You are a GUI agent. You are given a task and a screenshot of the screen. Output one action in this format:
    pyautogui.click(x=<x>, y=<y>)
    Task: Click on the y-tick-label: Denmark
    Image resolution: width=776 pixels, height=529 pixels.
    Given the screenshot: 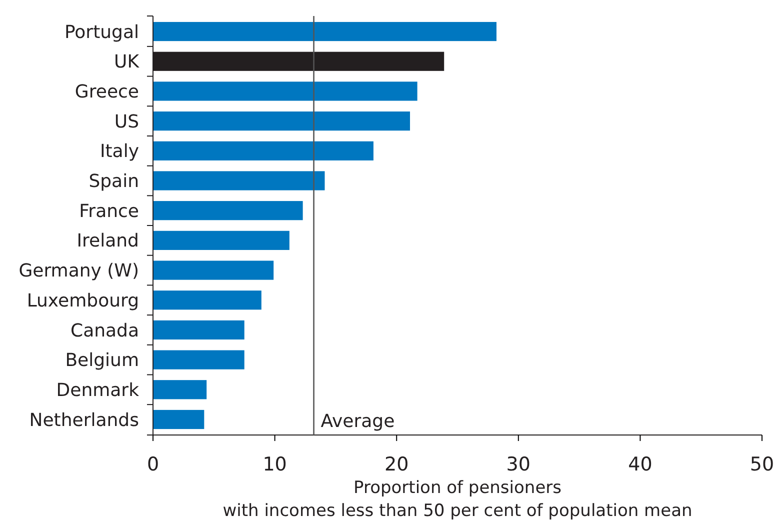 What is the action you would take?
    pyautogui.click(x=98, y=390)
    